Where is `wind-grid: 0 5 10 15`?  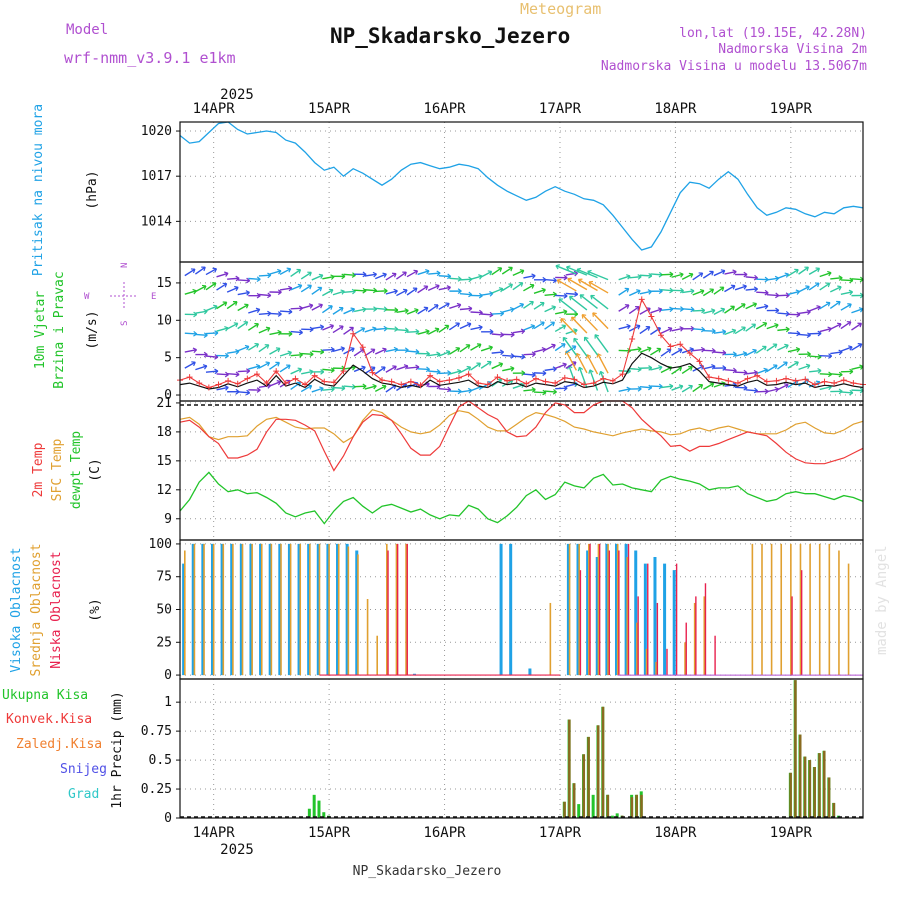 wind-grid: 0 5 10 15 is located at coordinates (509, 332).